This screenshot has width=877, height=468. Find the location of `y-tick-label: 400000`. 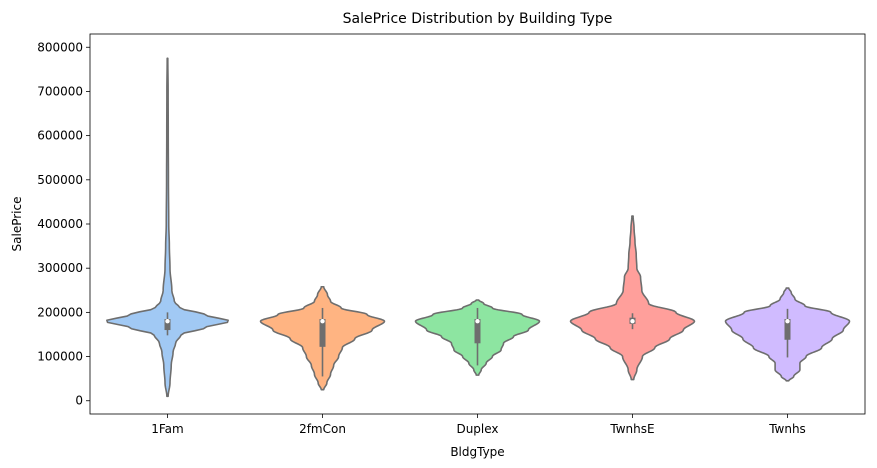

y-tick-label: 400000 is located at coordinates (60, 224).